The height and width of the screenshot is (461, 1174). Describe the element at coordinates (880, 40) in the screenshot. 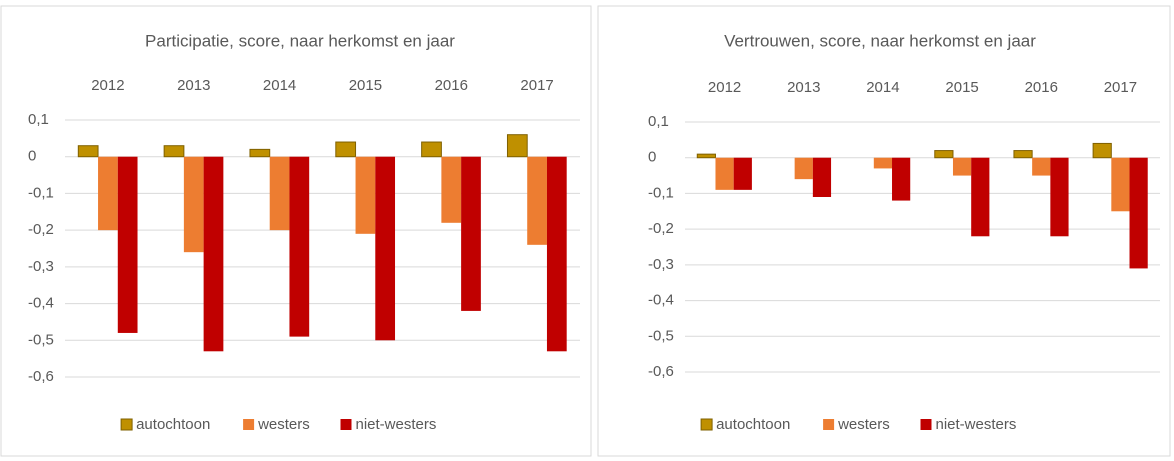

I see `chart-title: Vertrouwen, score, naar herkomst en jaar` at that location.